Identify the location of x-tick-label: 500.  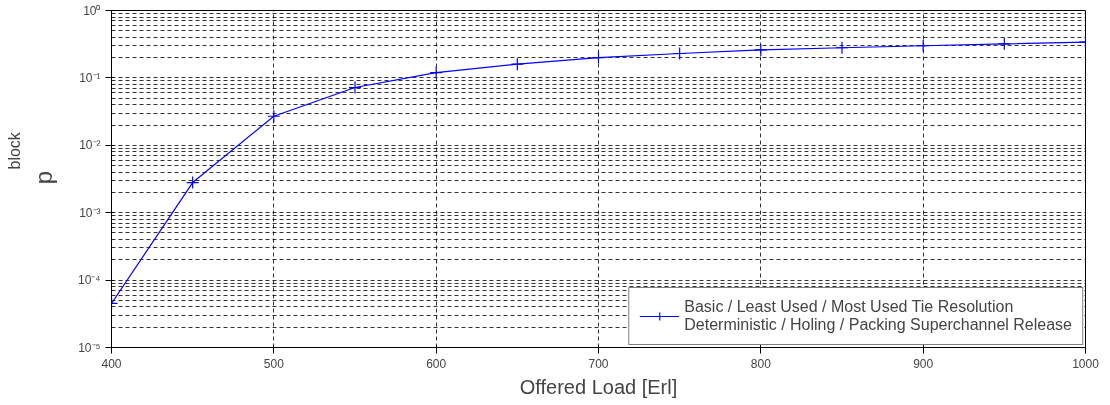
(274, 363).